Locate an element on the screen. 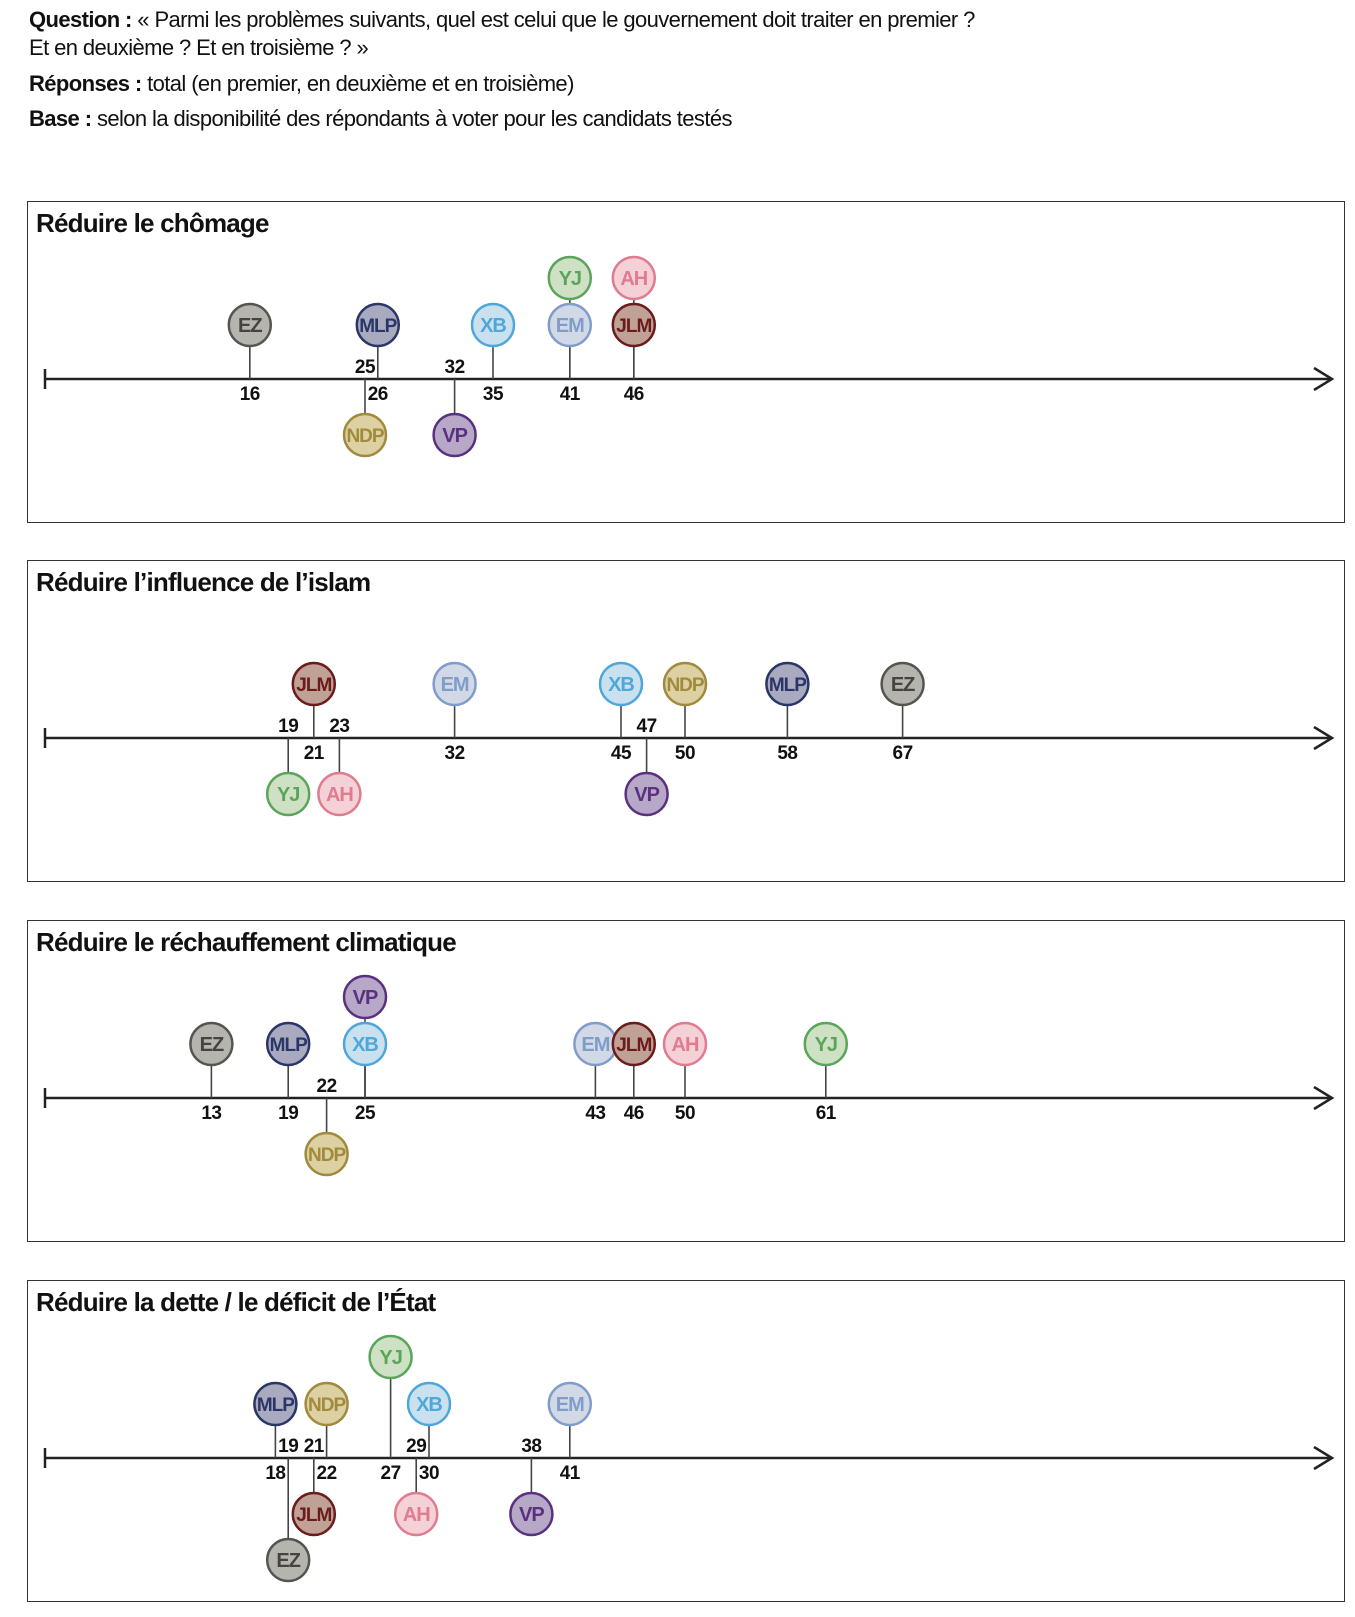 The height and width of the screenshot is (1617, 1355). marker-jlm: JLM 21 is located at coordinates (314, 712).